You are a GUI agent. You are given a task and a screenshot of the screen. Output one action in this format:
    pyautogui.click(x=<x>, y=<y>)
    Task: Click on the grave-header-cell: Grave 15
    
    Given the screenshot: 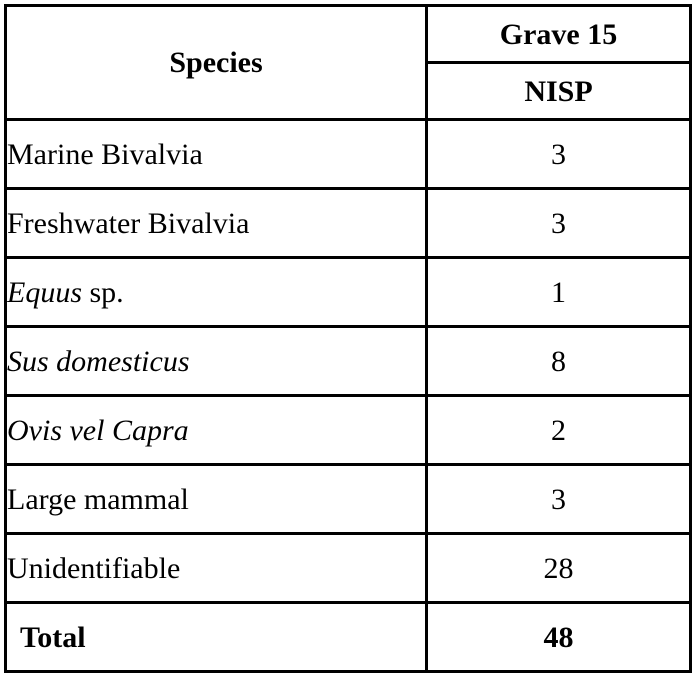 What is the action you would take?
    pyautogui.click(x=558, y=34)
    